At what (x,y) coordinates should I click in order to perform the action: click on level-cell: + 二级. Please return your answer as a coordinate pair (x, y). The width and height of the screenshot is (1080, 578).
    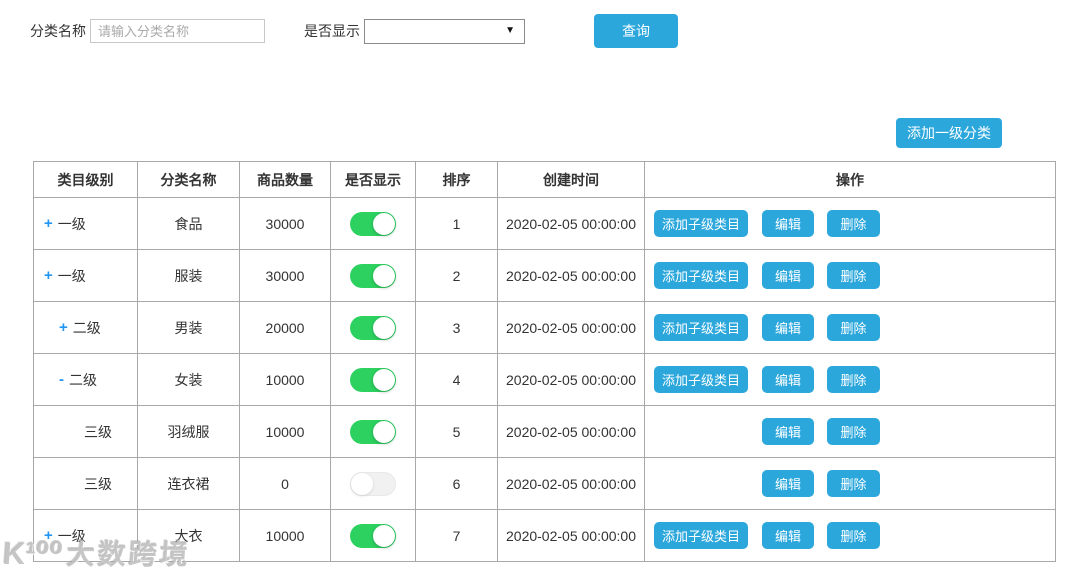
    Looking at the image, I should click on (85, 327).